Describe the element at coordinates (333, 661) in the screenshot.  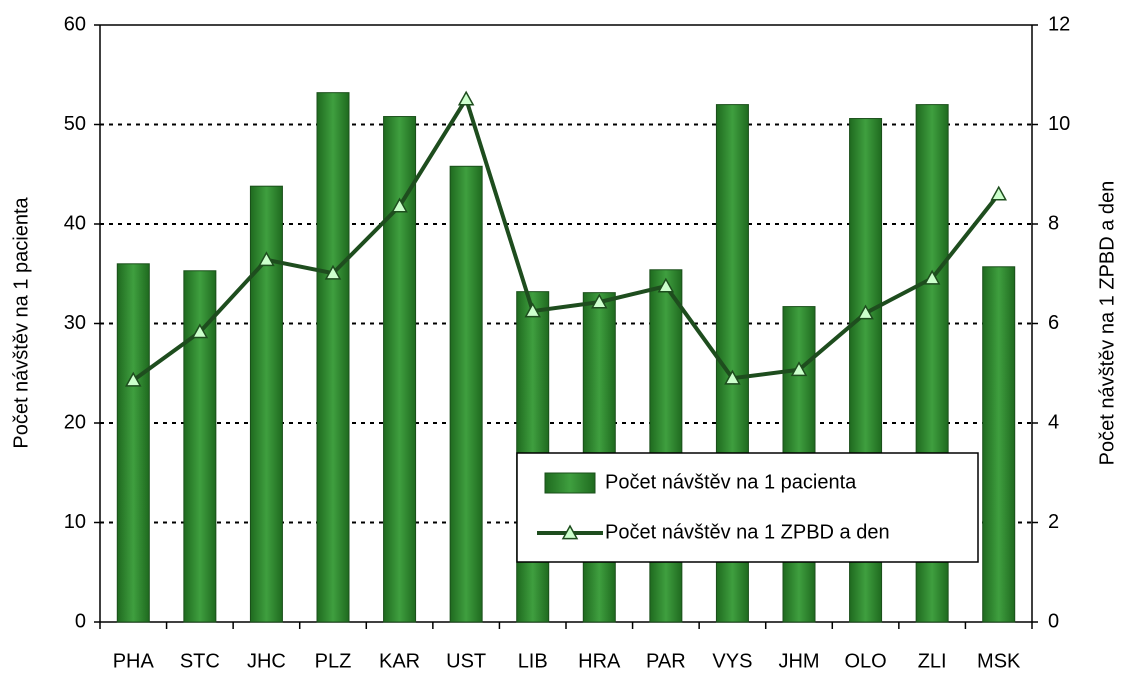
I see `x-tick-label: PLZ` at that location.